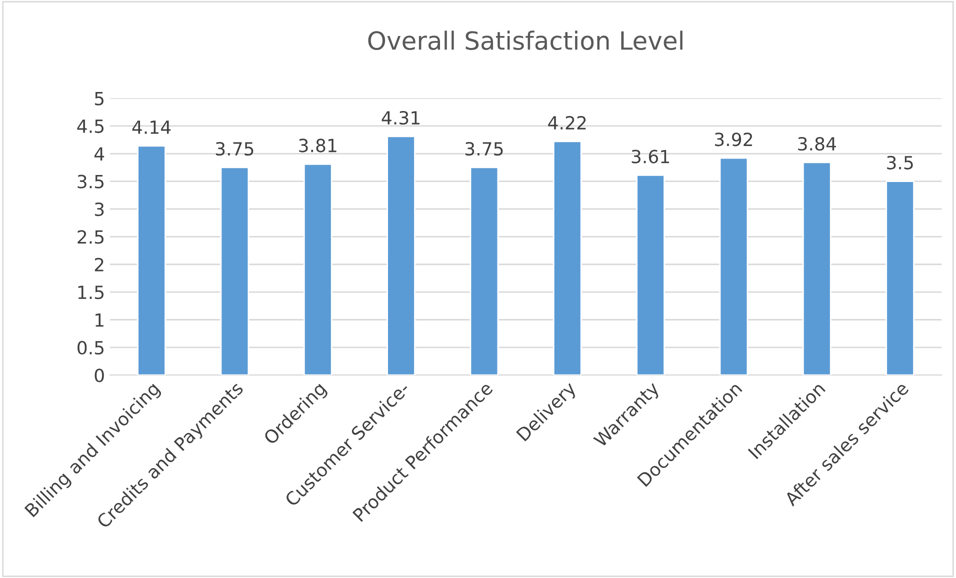 This screenshot has height=578, width=956. What do you see at coordinates (99, 265) in the screenshot?
I see `y-tick-label: 2` at bounding box center [99, 265].